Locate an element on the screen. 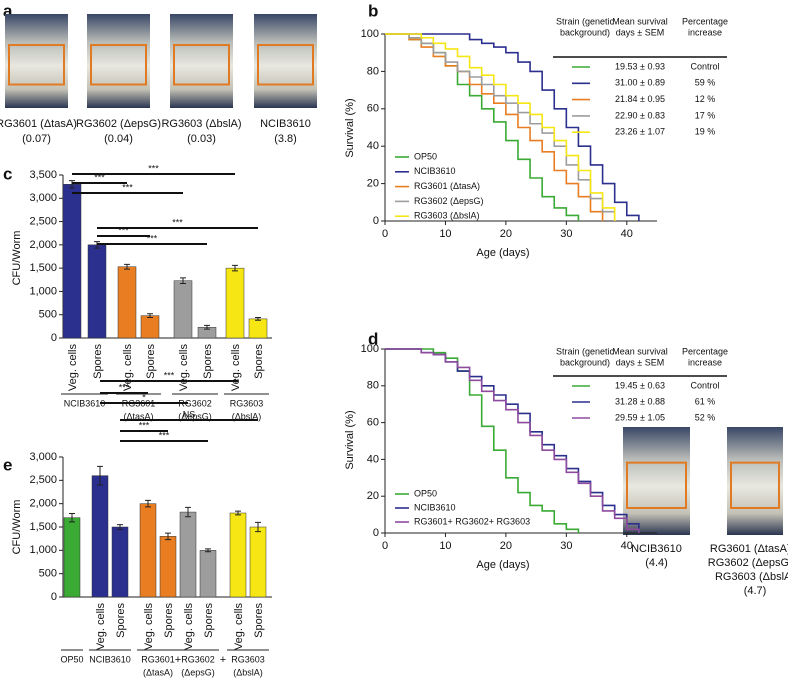  x-tick-label: 20 is located at coordinates (506, 234).